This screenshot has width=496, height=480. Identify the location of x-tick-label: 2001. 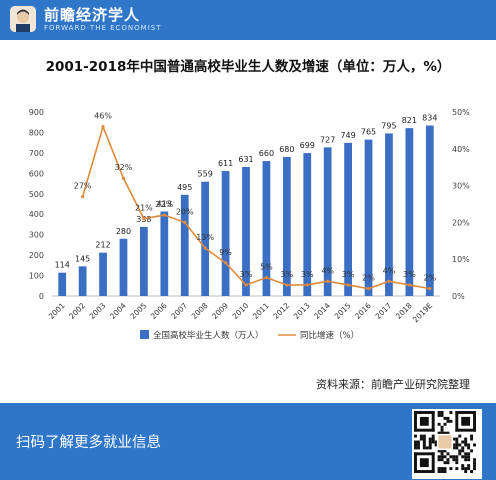
(57, 311).